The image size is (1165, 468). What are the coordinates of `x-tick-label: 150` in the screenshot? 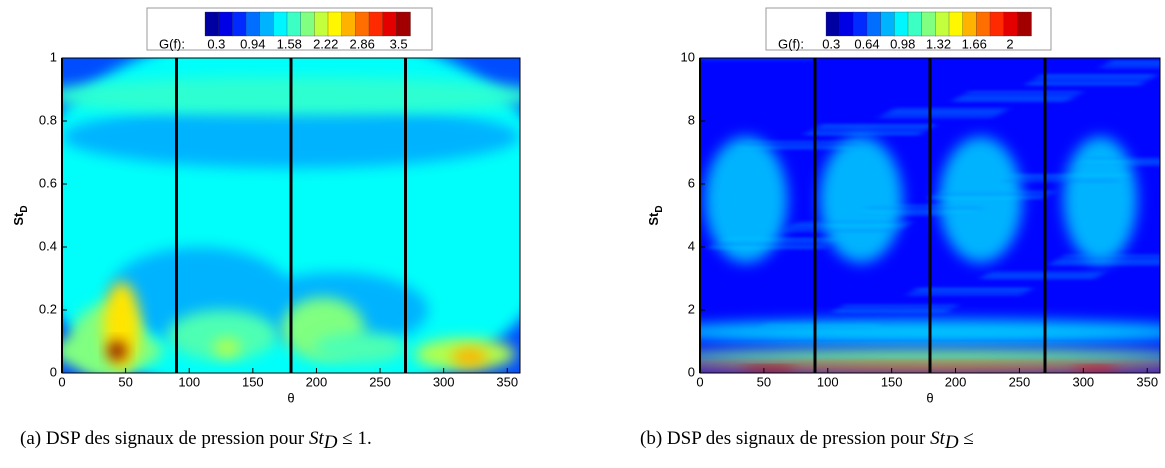 It's located at (892, 381).